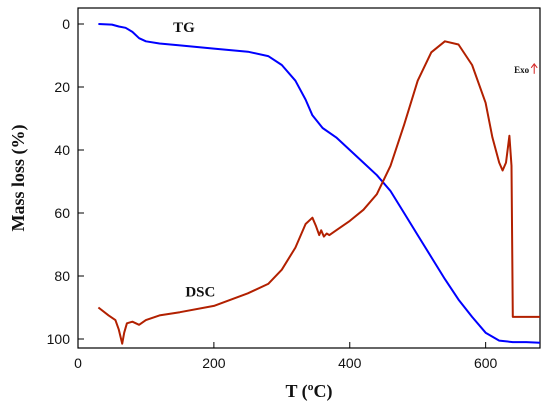 Image resolution: width=550 pixels, height=410 pixels. Describe the element at coordinates (308, 391) in the screenshot. I see `x-axis-title: T (ºC)` at that location.